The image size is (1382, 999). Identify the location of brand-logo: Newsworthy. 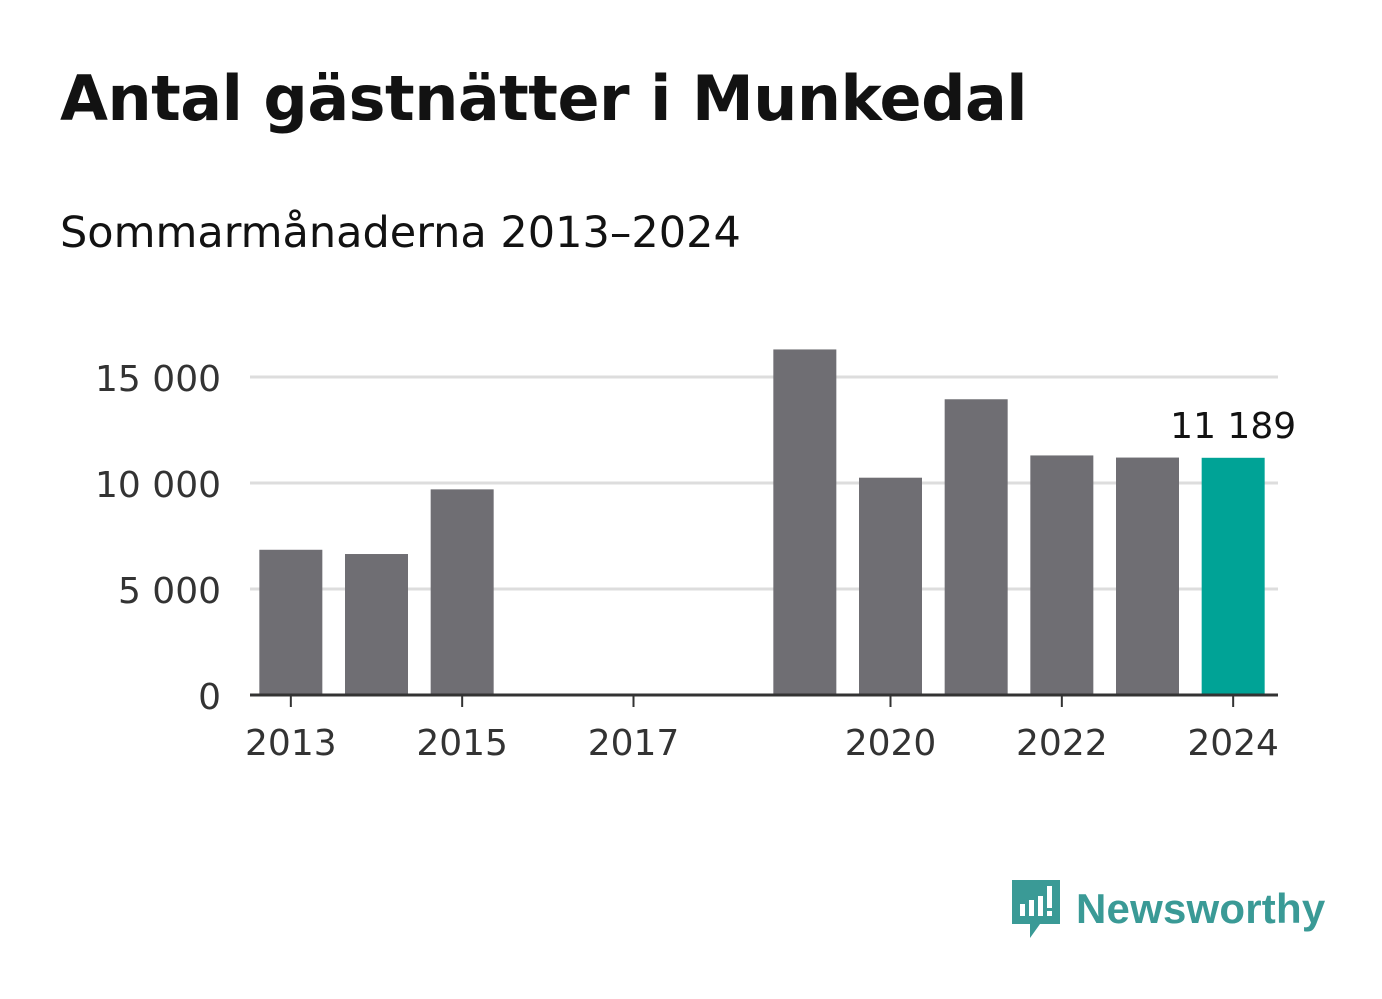
(1167, 909).